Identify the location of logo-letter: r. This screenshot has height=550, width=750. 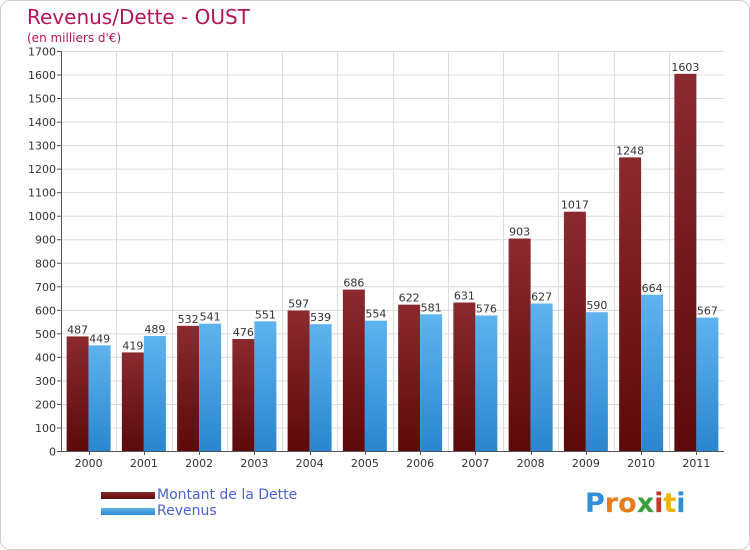
(611, 503).